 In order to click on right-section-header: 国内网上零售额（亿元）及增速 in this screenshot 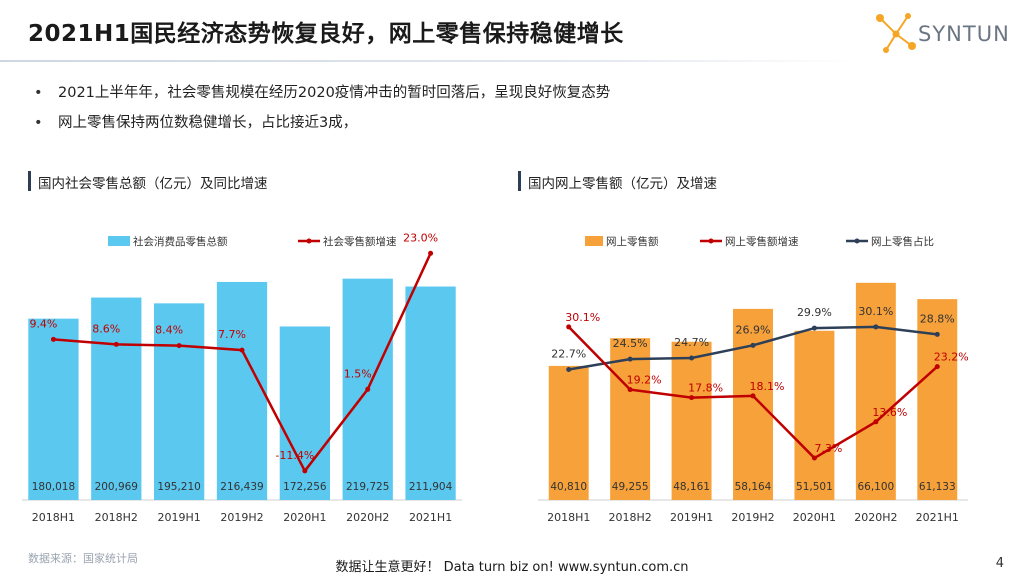, I will do `click(617, 181)`.